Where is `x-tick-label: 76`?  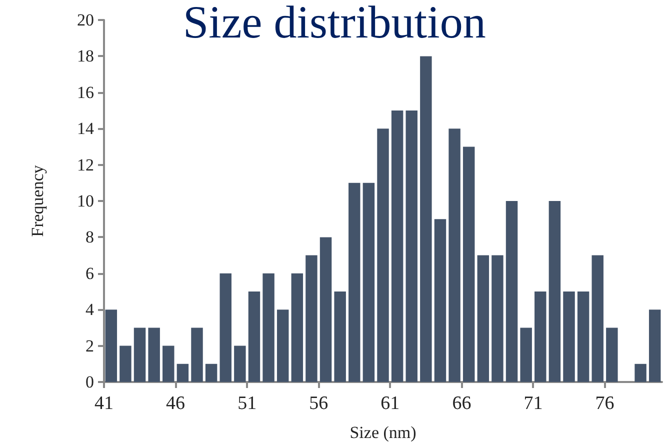 x-tick-label: 76 is located at coordinates (604, 403).